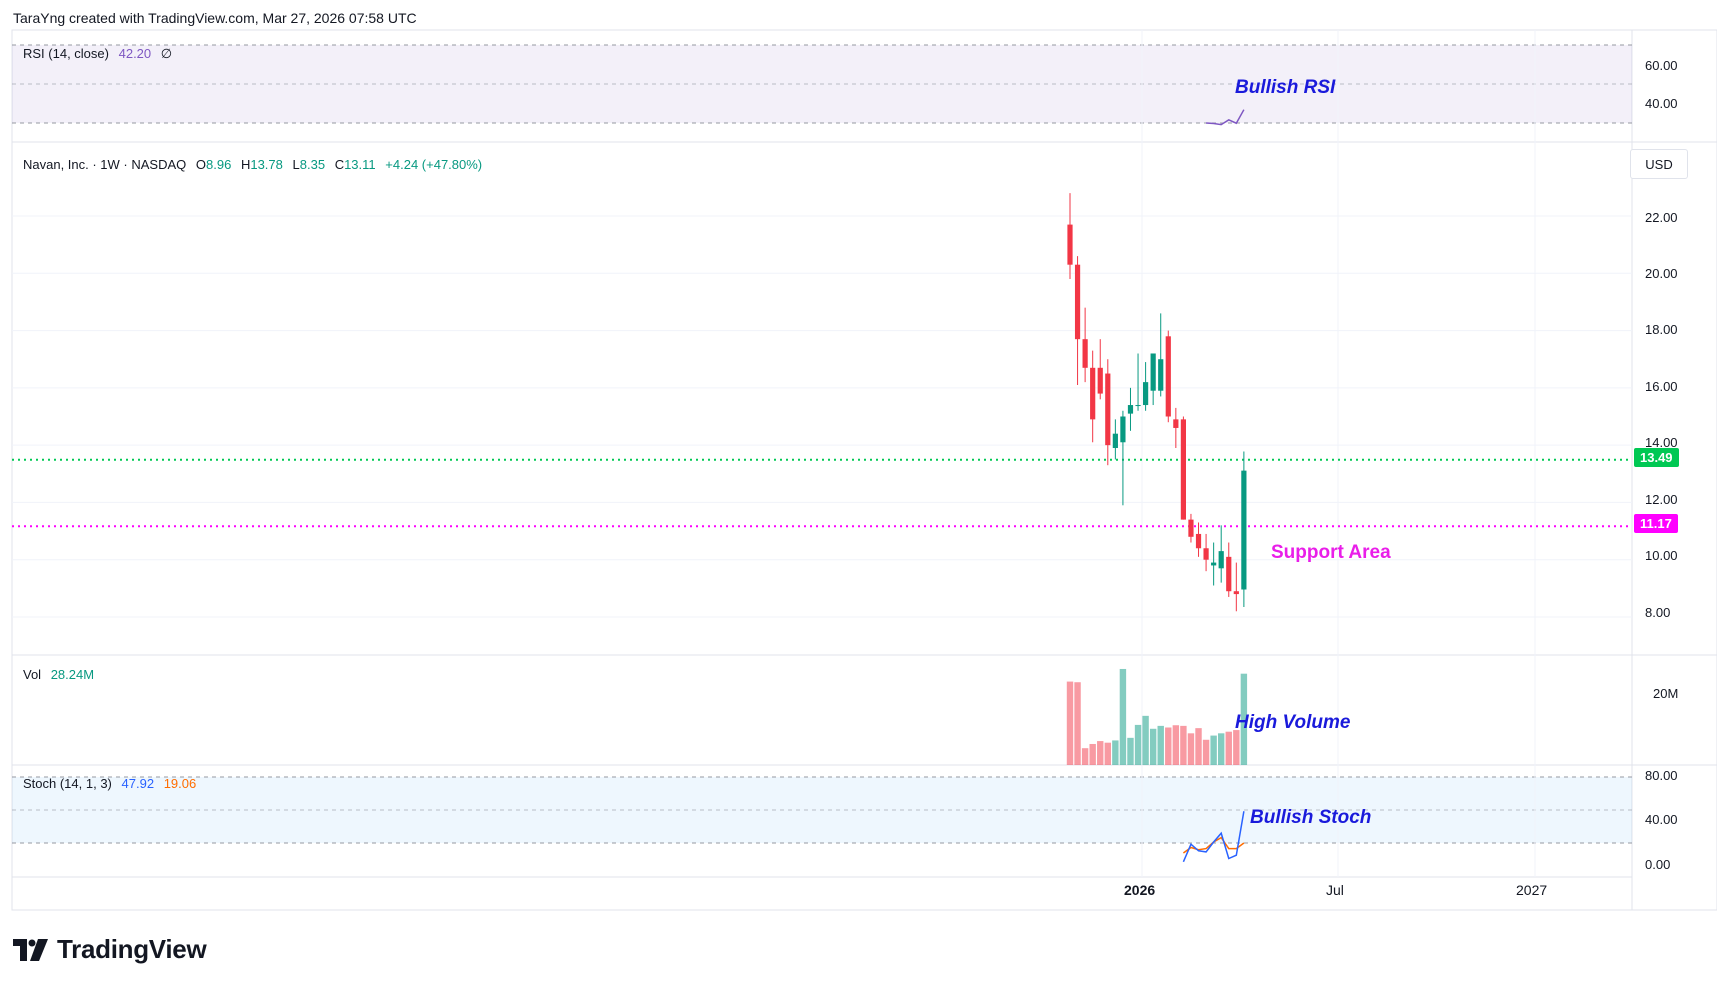 The image size is (1717, 982). What do you see at coordinates (1661, 217) in the screenshot?
I see `price-tick: 22.00` at bounding box center [1661, 217].